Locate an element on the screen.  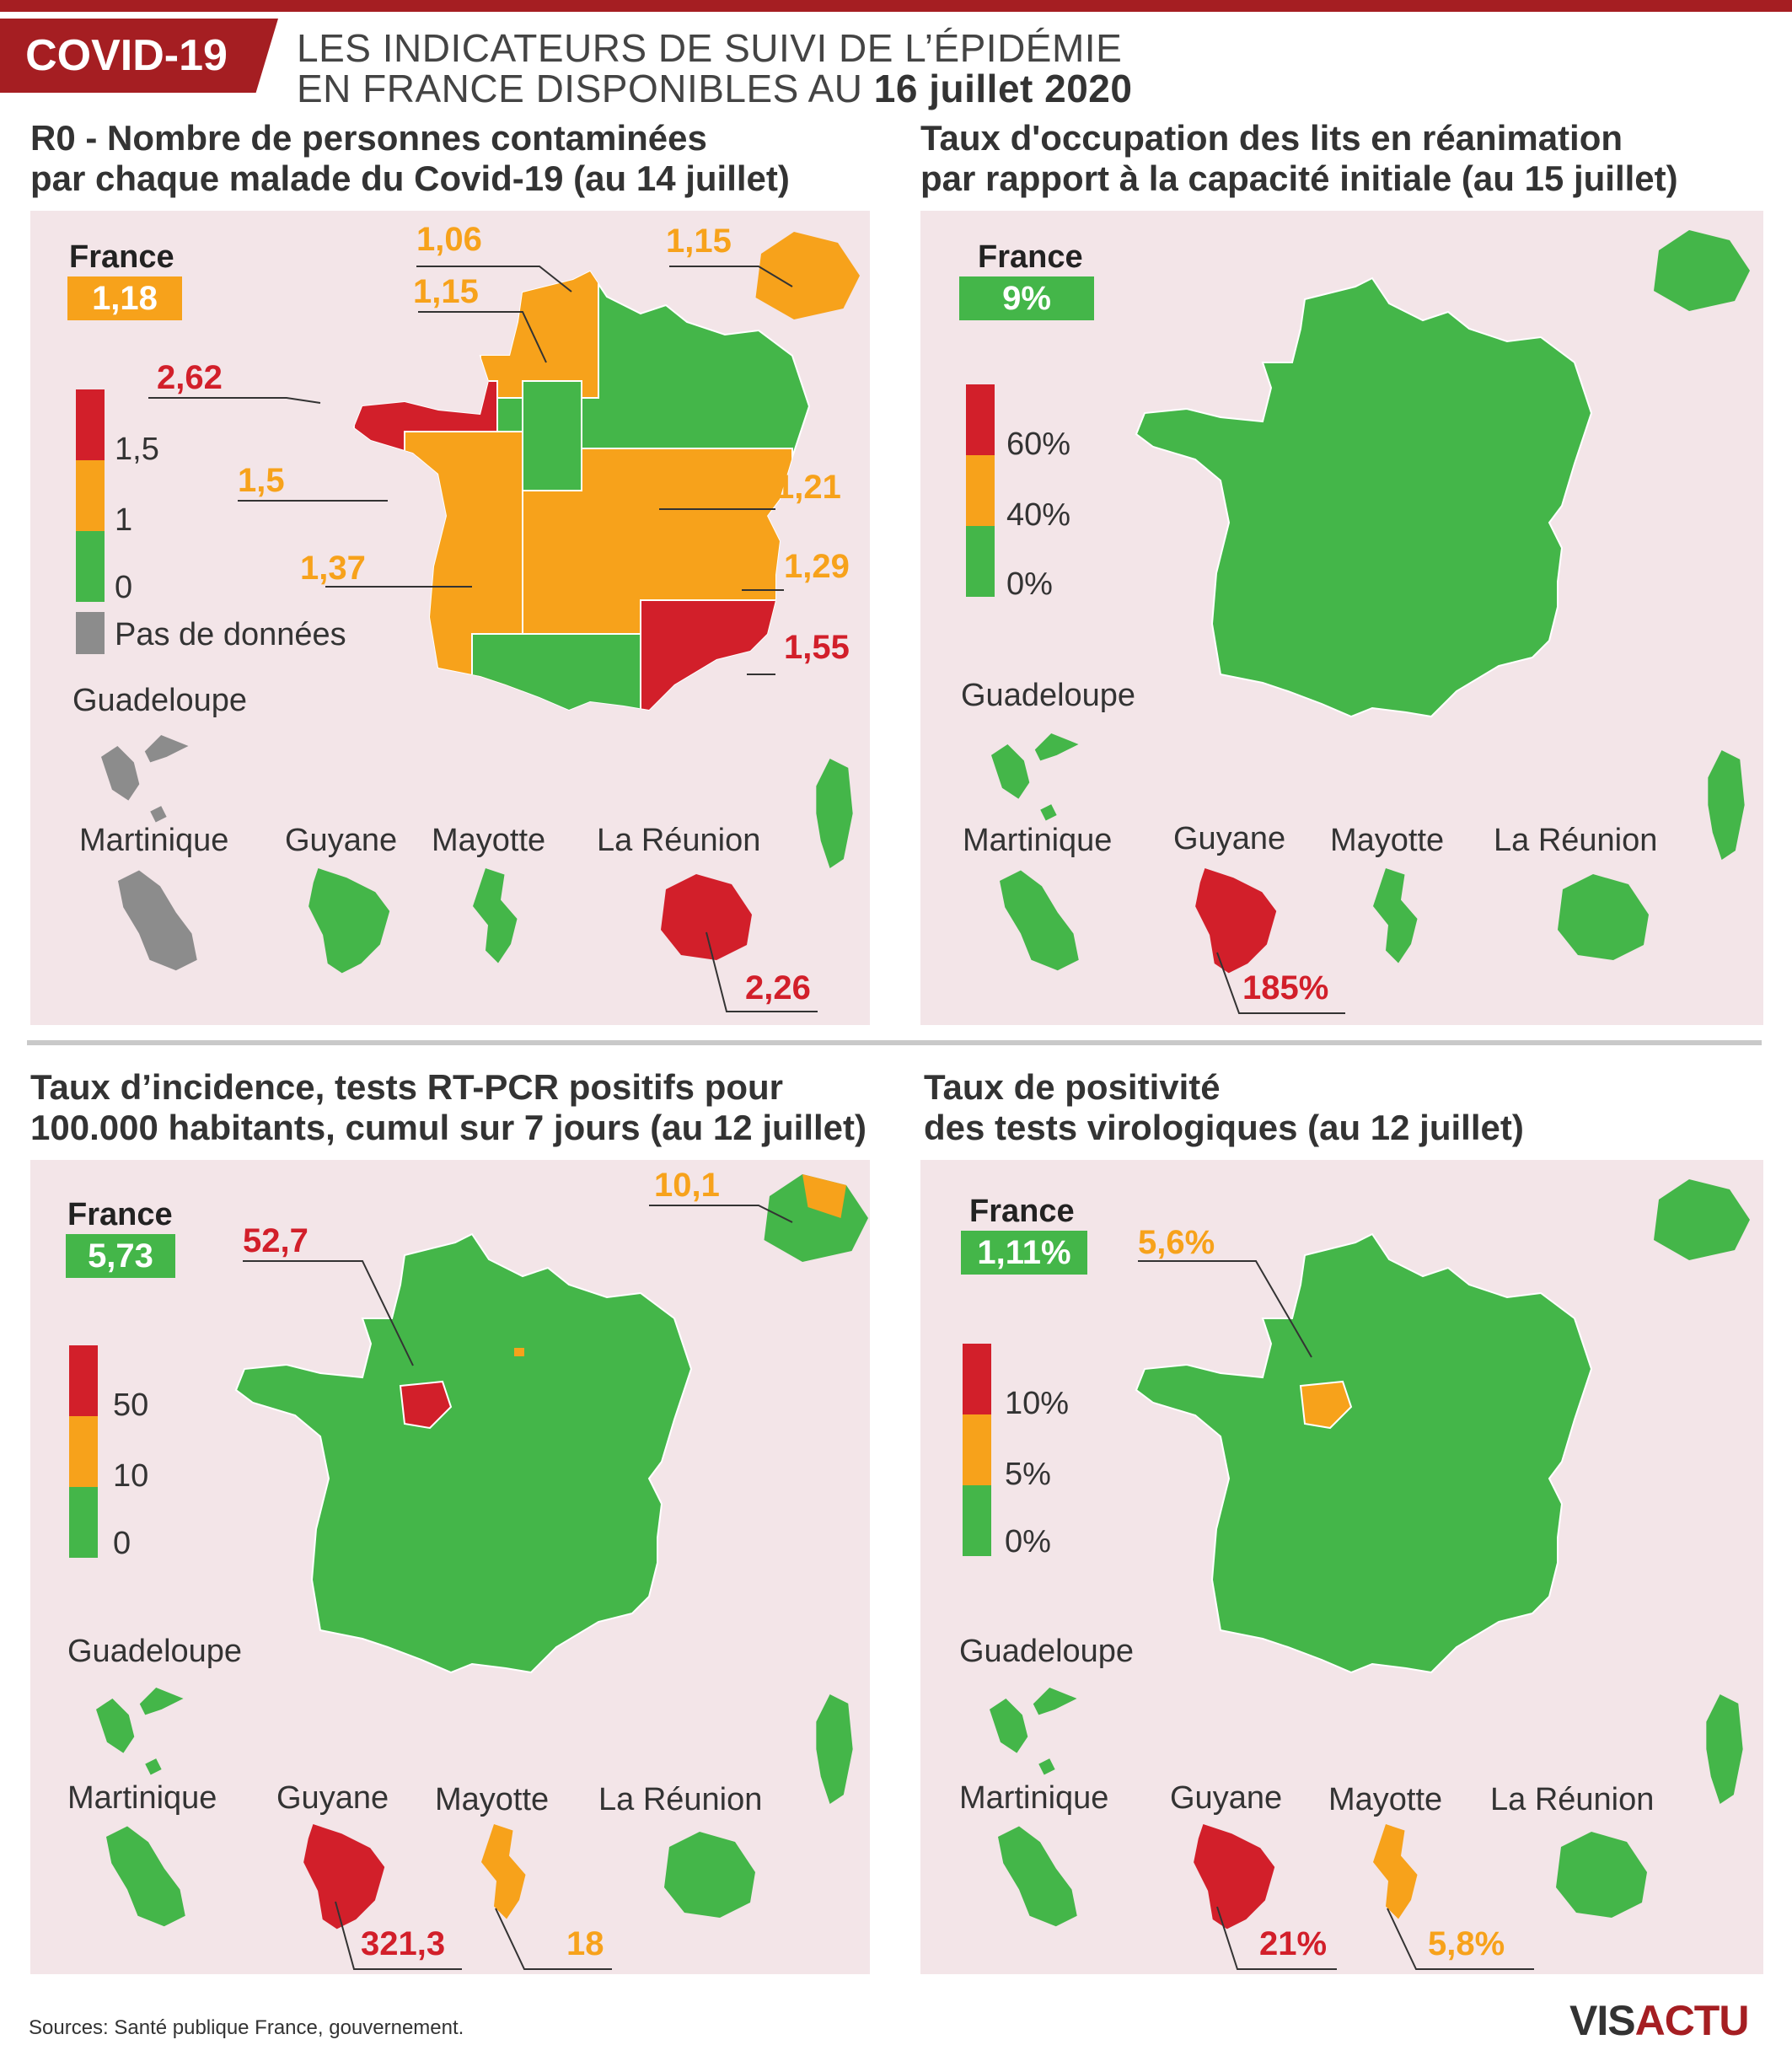
panel3-callout-4: 18 is located at coordinates (585, 1943).